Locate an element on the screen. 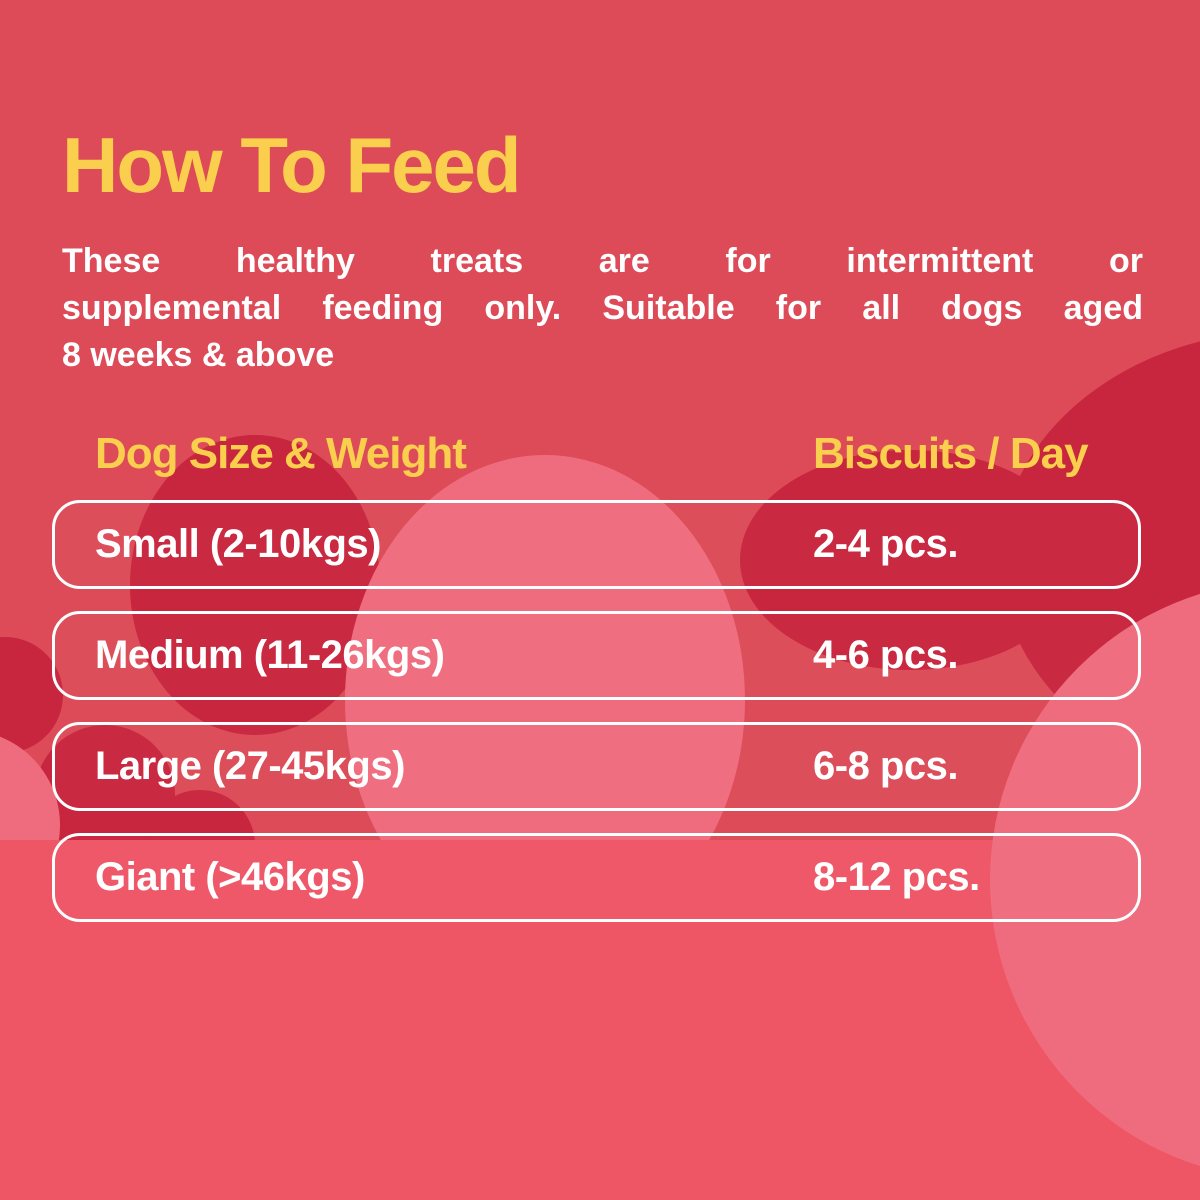 This screenshot has width=1200, height=1200. table-row-medium: Medium (11-26kgs) 4-6 pcs. is located at coordinates (596, 655).